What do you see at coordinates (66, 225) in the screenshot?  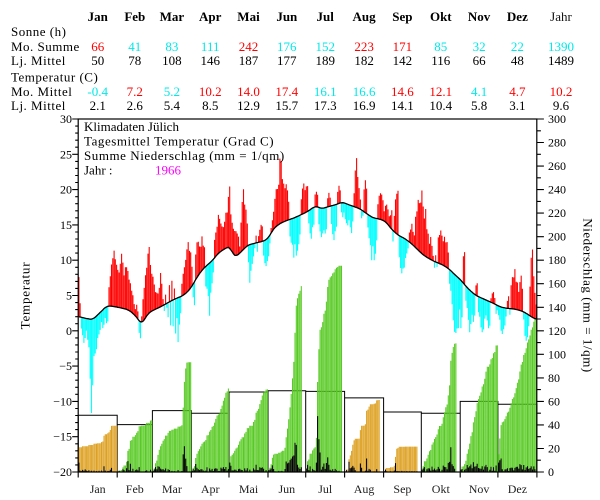 I see `svg-text: 15` at bounding box center [66, 225].